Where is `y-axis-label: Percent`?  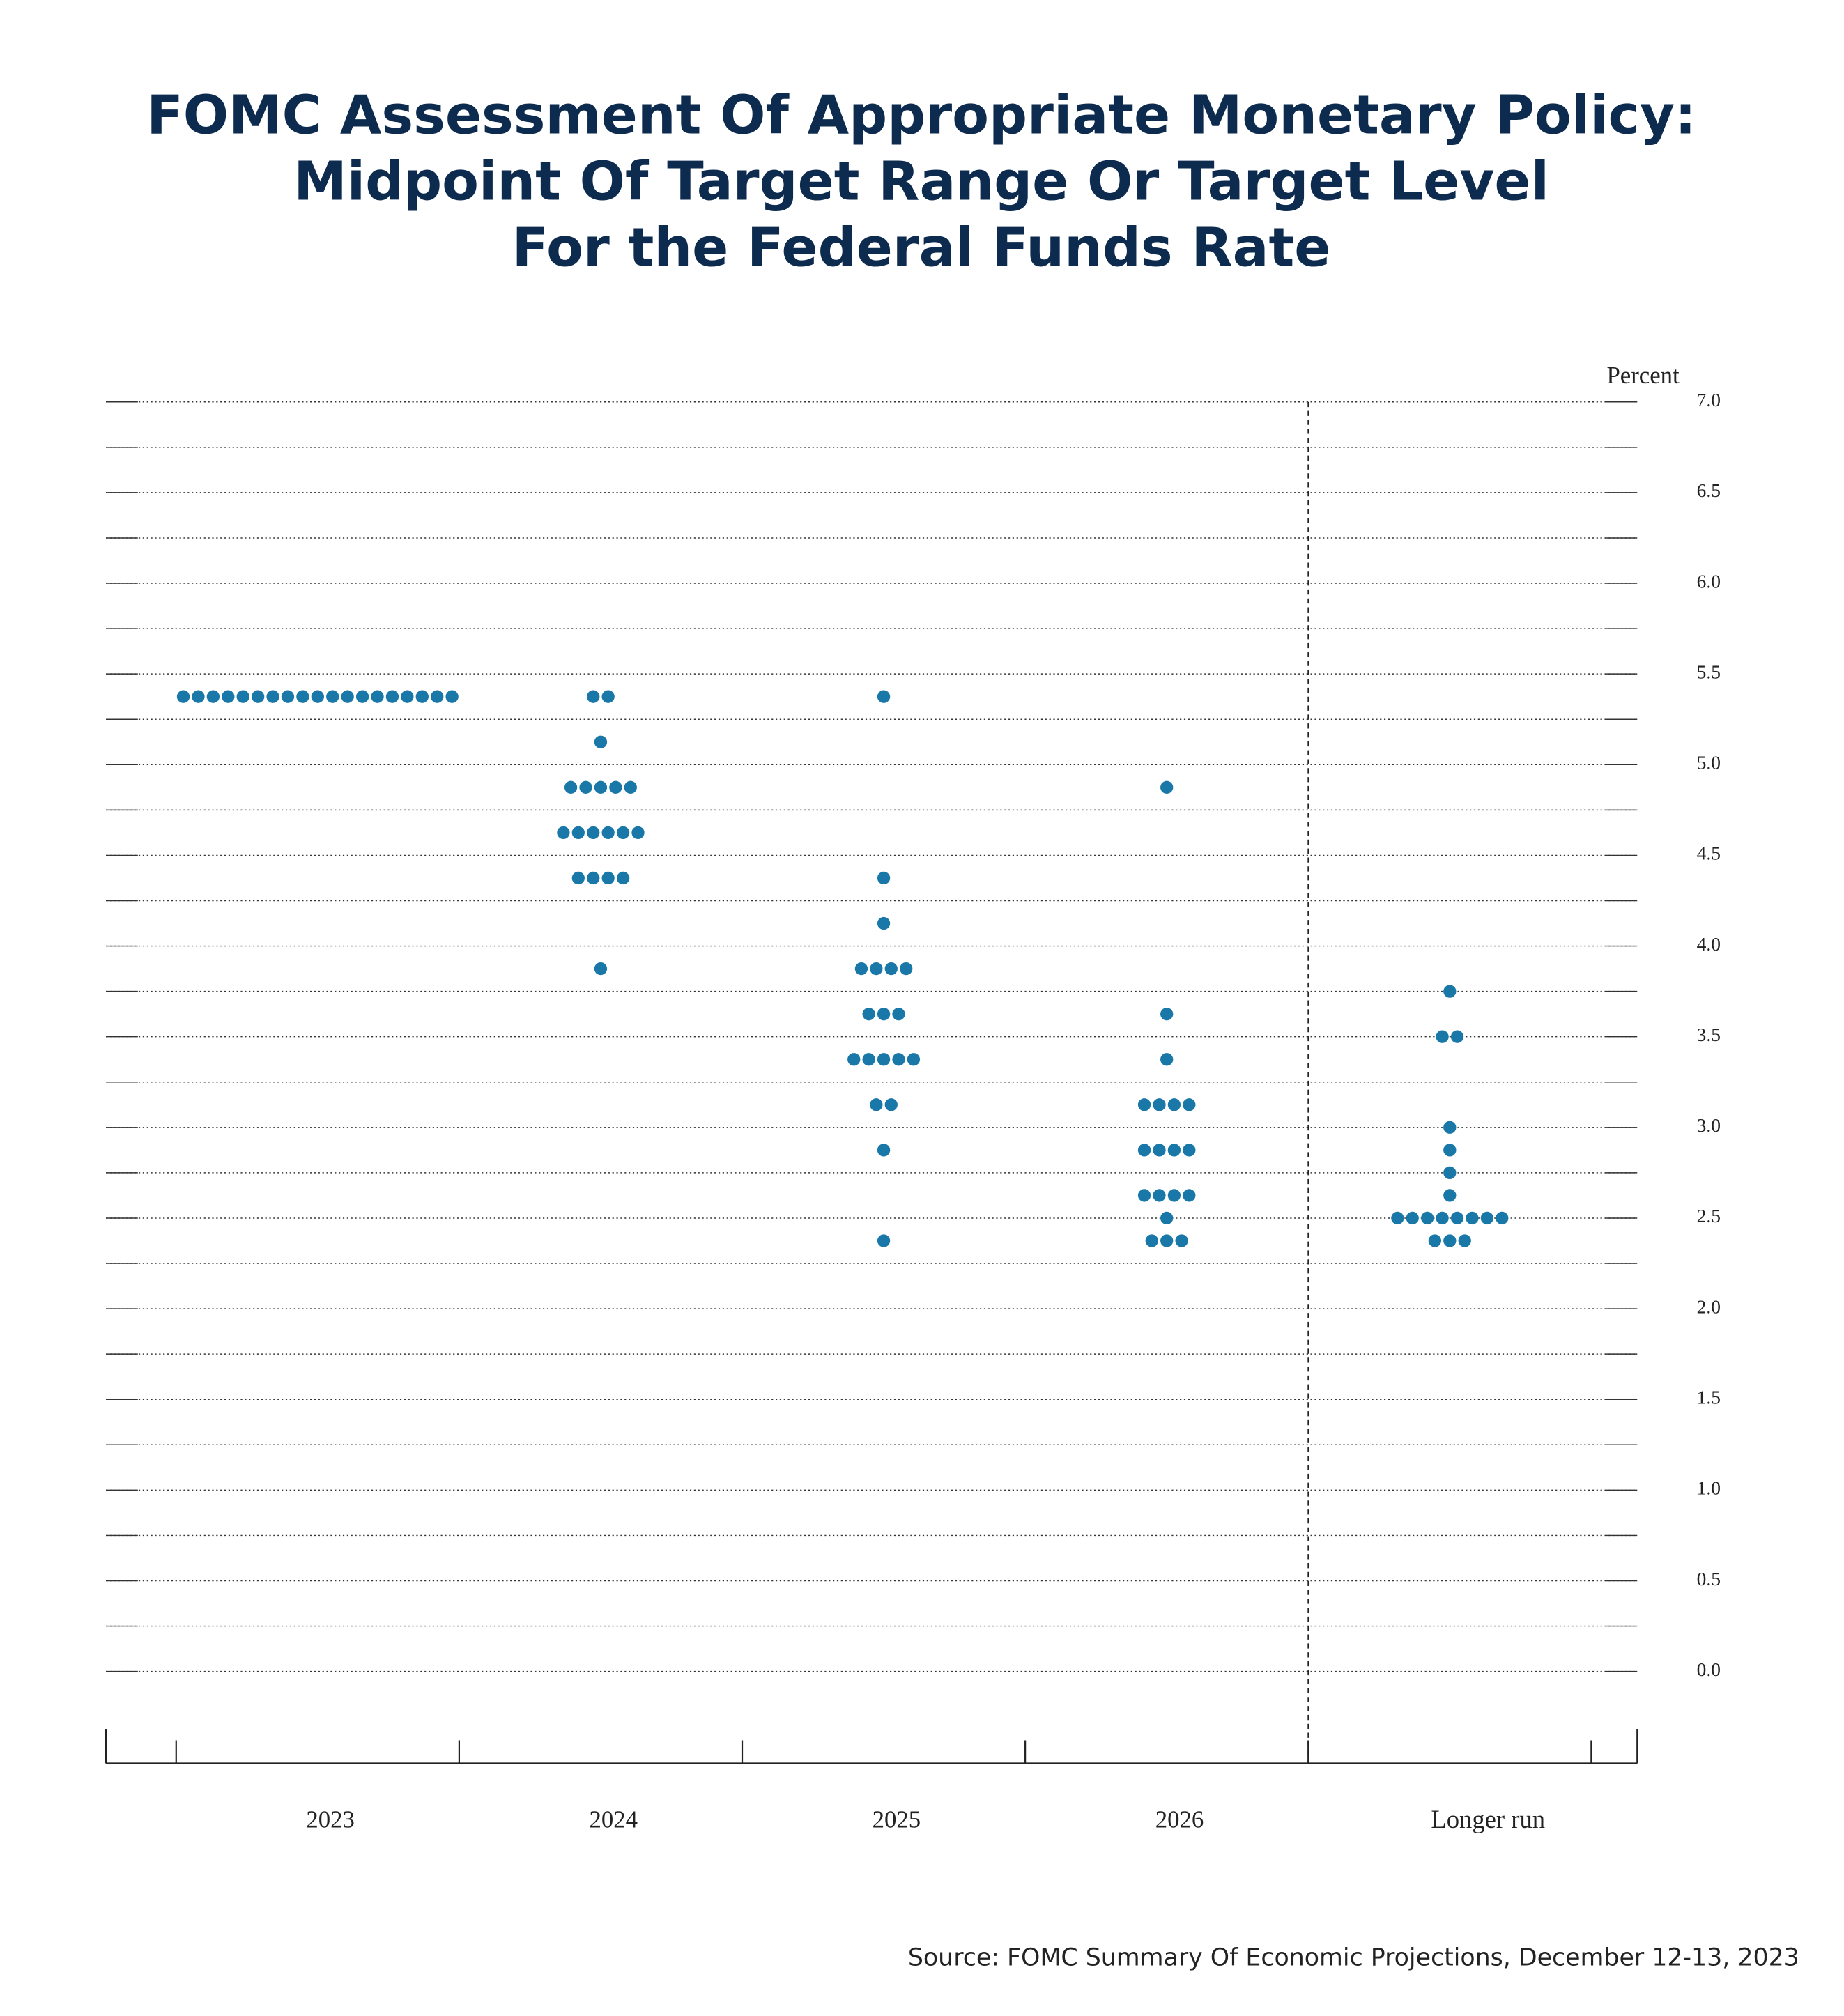
y-axis-label: Percent is located at coordinates (1643, 375).